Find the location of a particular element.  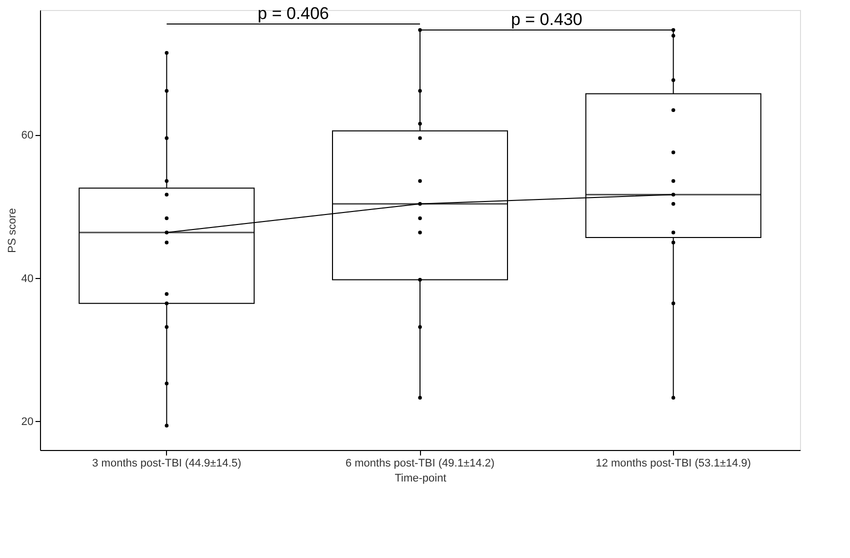

x-tick-label: 6 months post-TBI (49.1±14.2) is located at coordinates (420, 464).